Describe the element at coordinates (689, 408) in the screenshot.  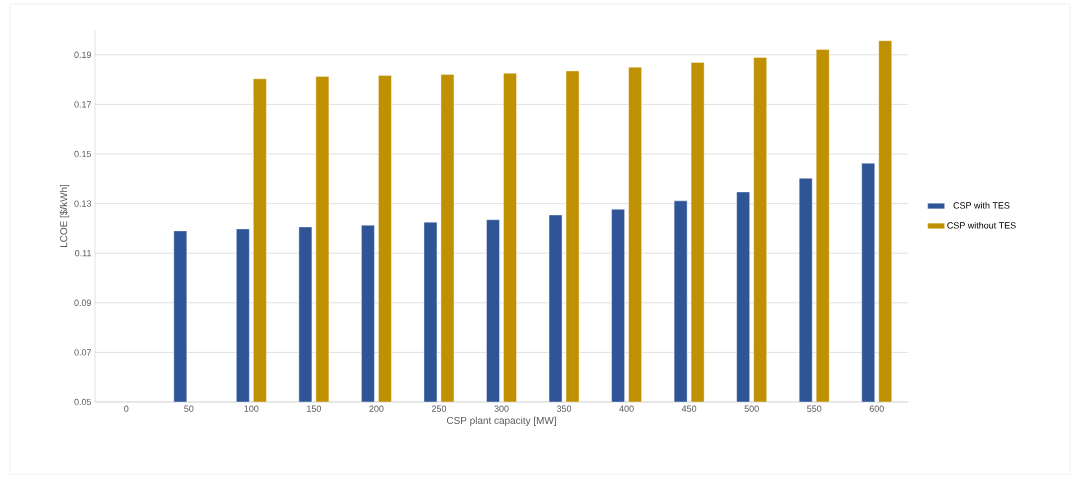
I see `x-tick-label: 450` at that location.